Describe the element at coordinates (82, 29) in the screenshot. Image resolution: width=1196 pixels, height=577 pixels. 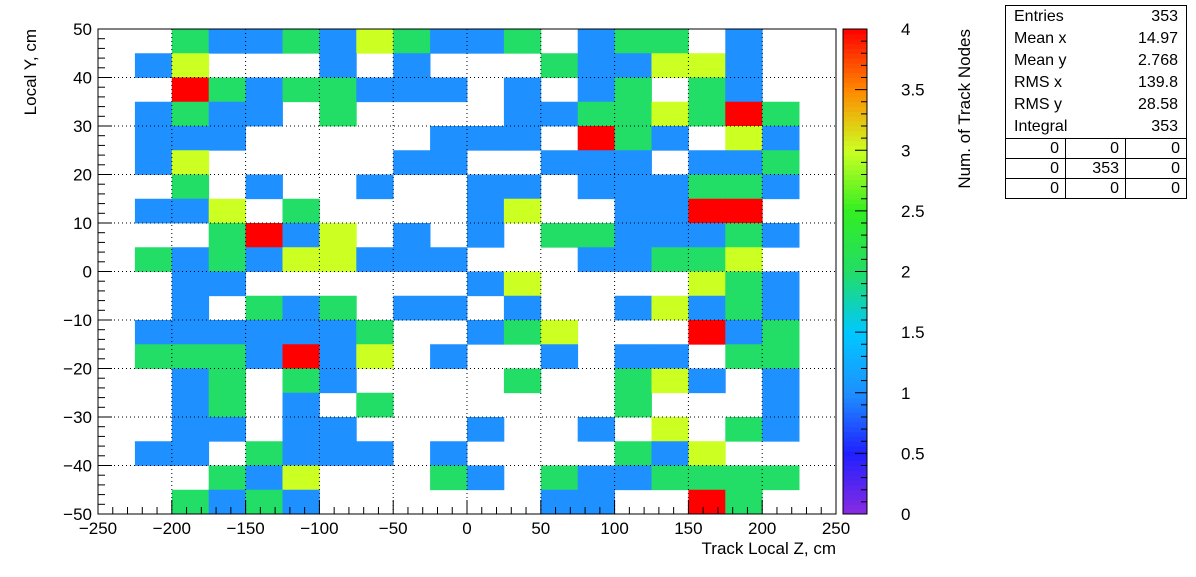
I see `y-tick-label: 50` at that location.